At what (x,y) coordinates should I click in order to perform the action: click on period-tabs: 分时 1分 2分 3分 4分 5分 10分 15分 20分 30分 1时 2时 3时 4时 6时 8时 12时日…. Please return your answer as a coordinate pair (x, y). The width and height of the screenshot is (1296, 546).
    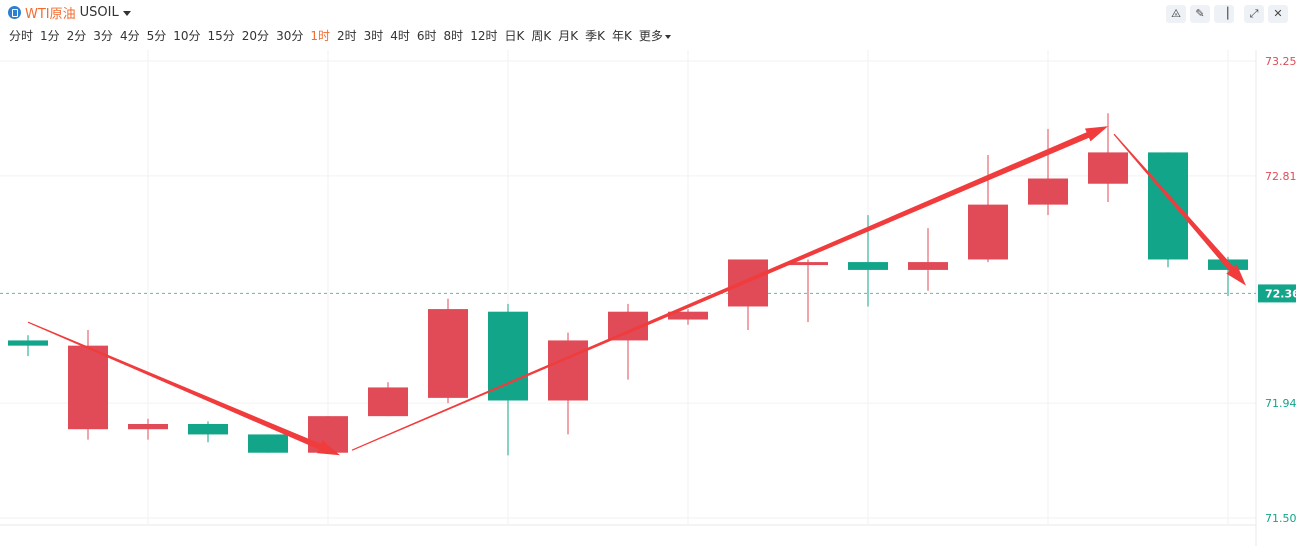
    Looking at the image, I should click on (343, 35).